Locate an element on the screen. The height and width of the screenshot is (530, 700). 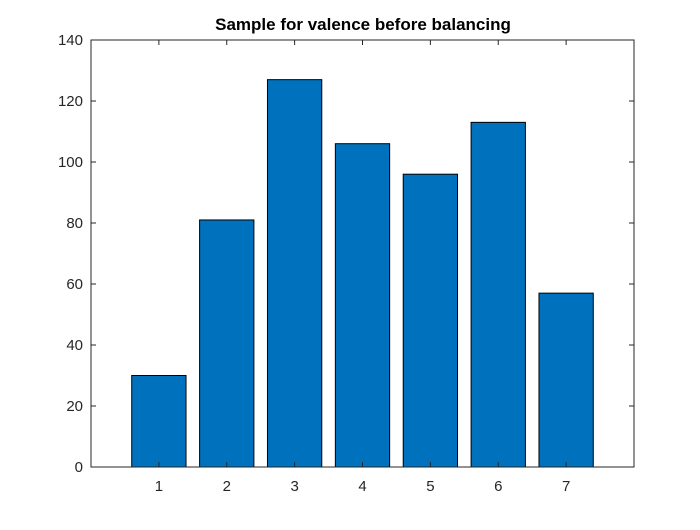
y-tick-label: 40 is located at coordinates (74, 345).